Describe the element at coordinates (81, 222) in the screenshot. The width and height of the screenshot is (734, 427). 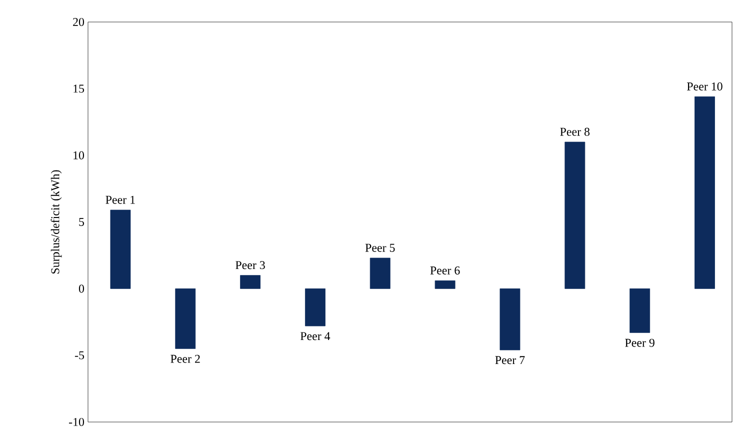
I see `y-tick-label: 5` at that location.